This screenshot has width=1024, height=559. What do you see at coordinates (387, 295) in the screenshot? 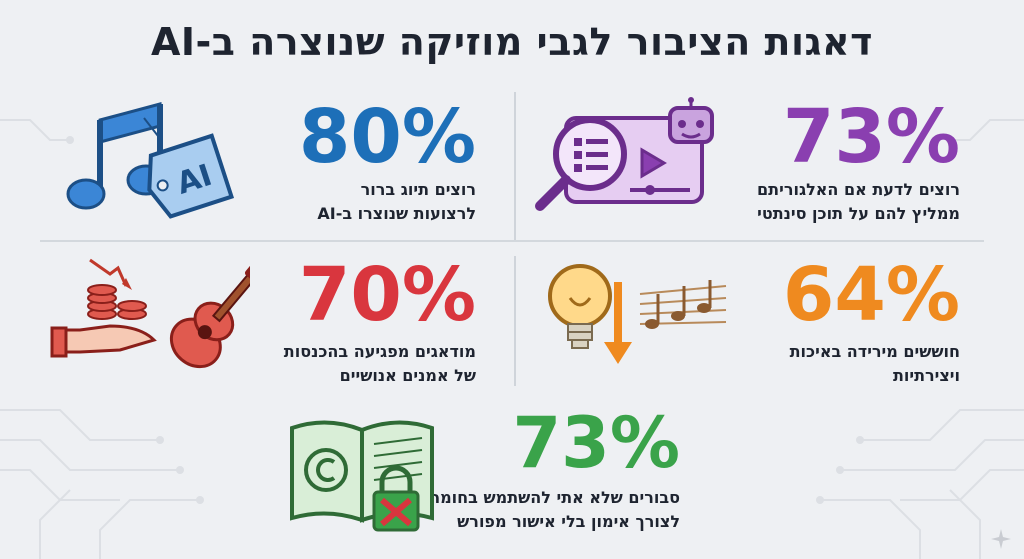
I see `stat-value: 70%` at bounding box center [387, 295].